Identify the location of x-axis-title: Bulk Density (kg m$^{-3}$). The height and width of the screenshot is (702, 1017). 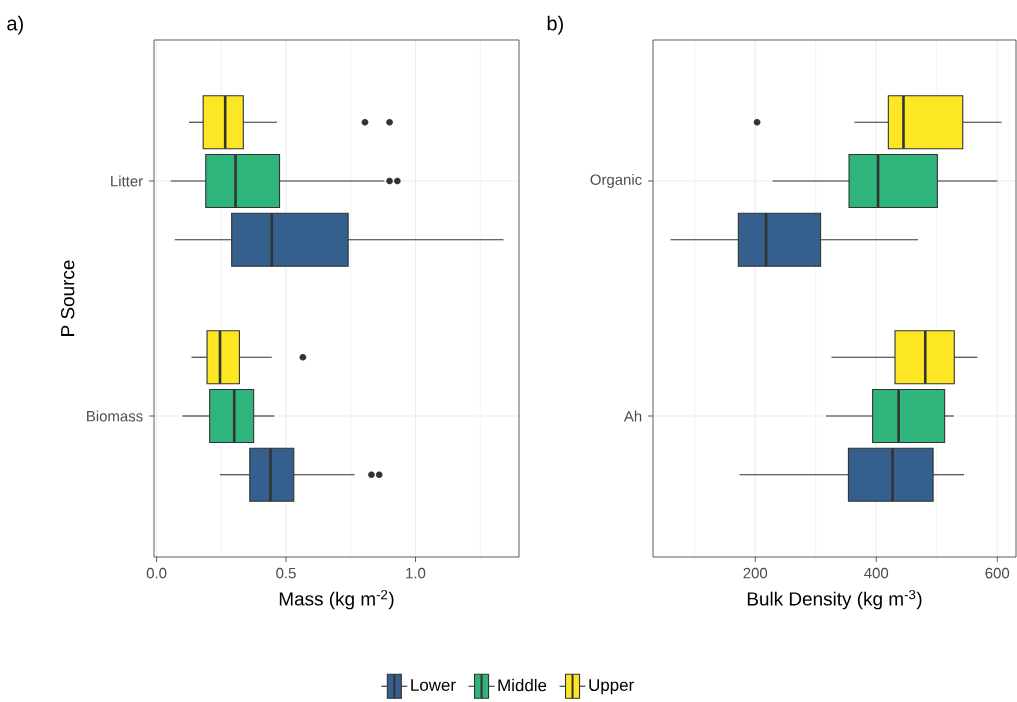
(834, 599).